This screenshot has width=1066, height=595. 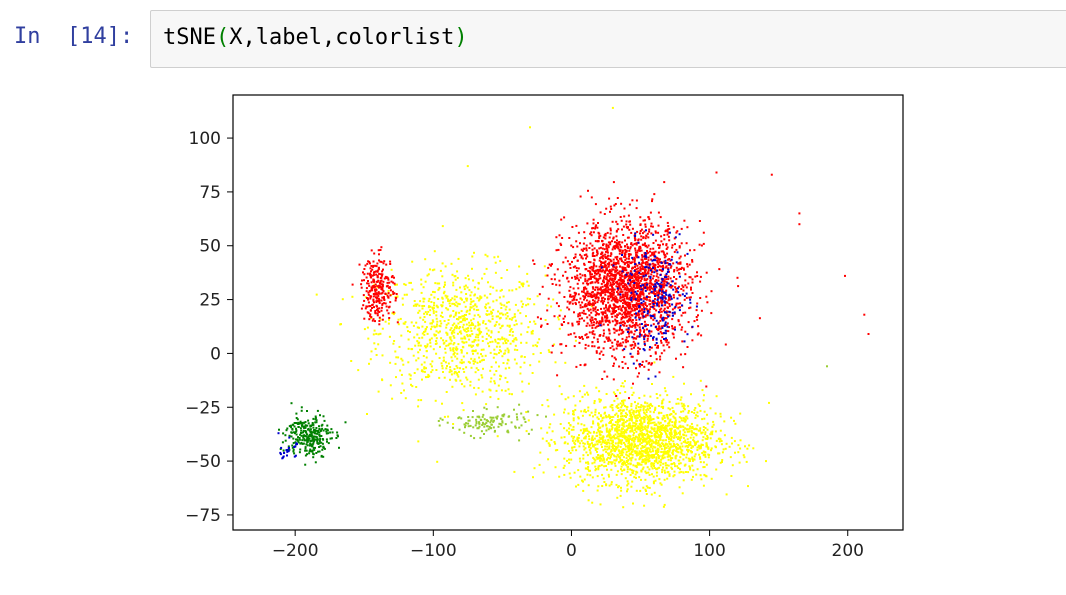 What do you see at coordinates (608, 39) in the screenshot?
I see `code-cell-input: tSNE(X,label,colorlist)` at bounding box center [608, 39].